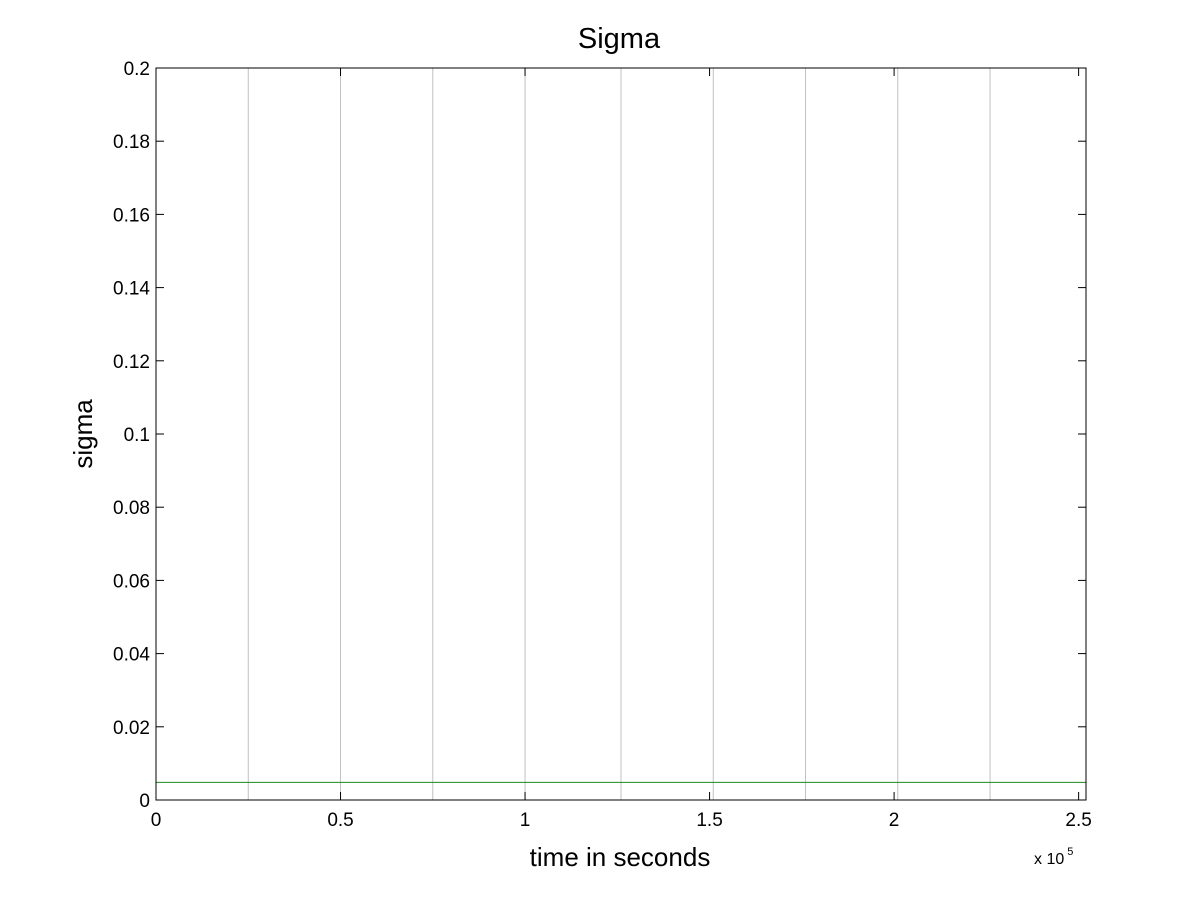 The height and width of the screenshot is (900, 1200). What do you see at coordinates (137, 69) in the screenshot?
I see `y-tick-label: 0.2` at bounding box center [137, 69].